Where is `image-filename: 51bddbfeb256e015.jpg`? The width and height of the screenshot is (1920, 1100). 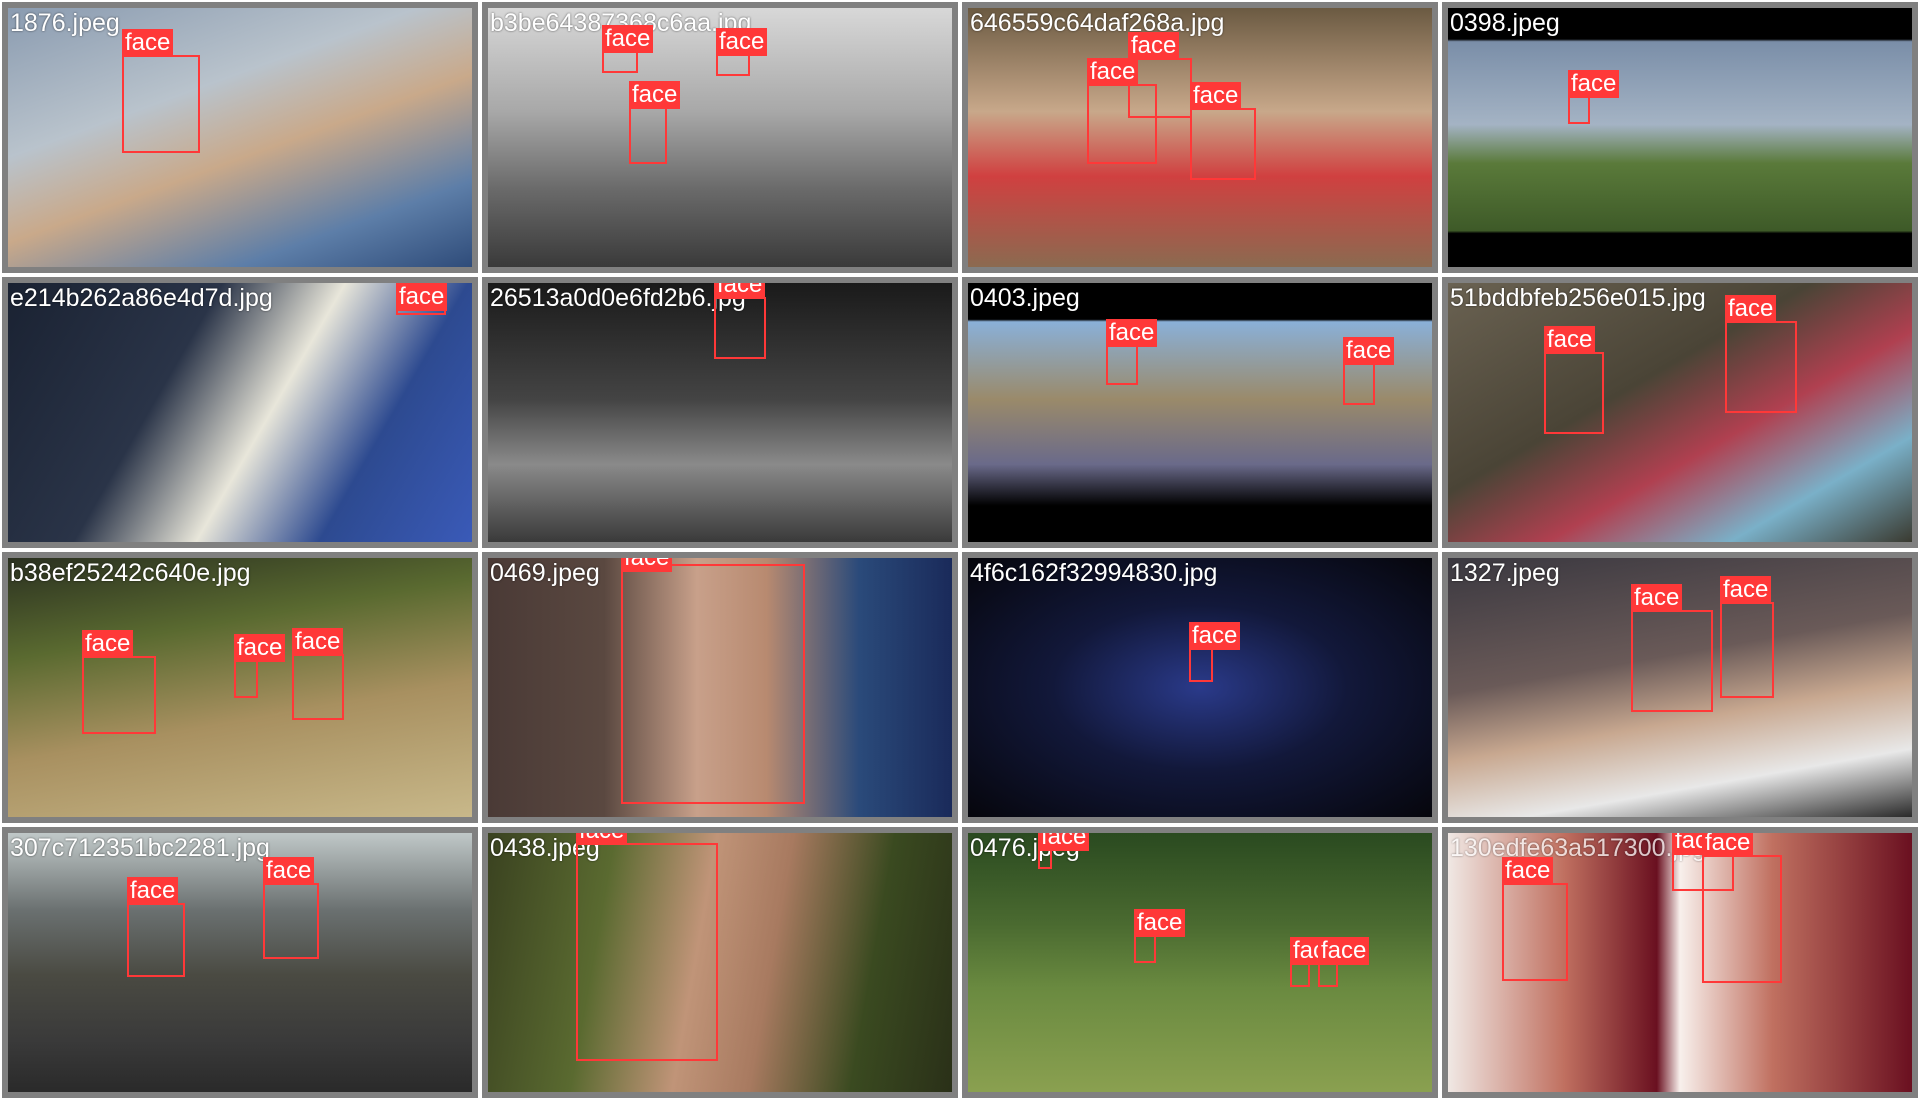
image-filename: 51bddbfeb256e015.jpg is located at coordinates (1578, 298).